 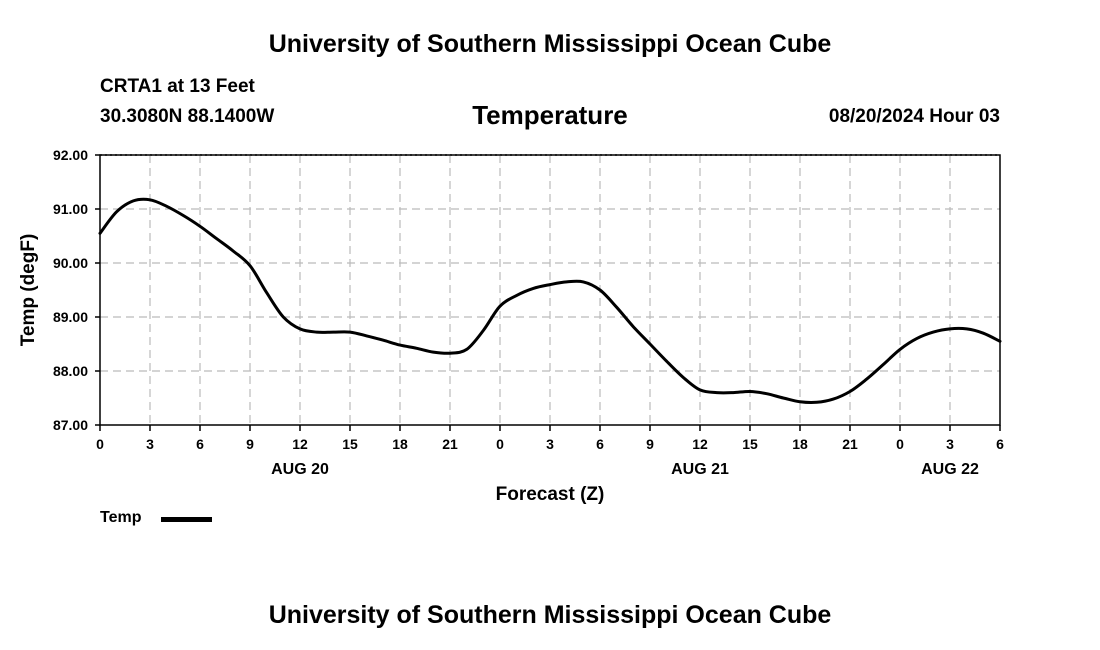 I want to click on day-label: AUG 20, so click(x=300, y=469).